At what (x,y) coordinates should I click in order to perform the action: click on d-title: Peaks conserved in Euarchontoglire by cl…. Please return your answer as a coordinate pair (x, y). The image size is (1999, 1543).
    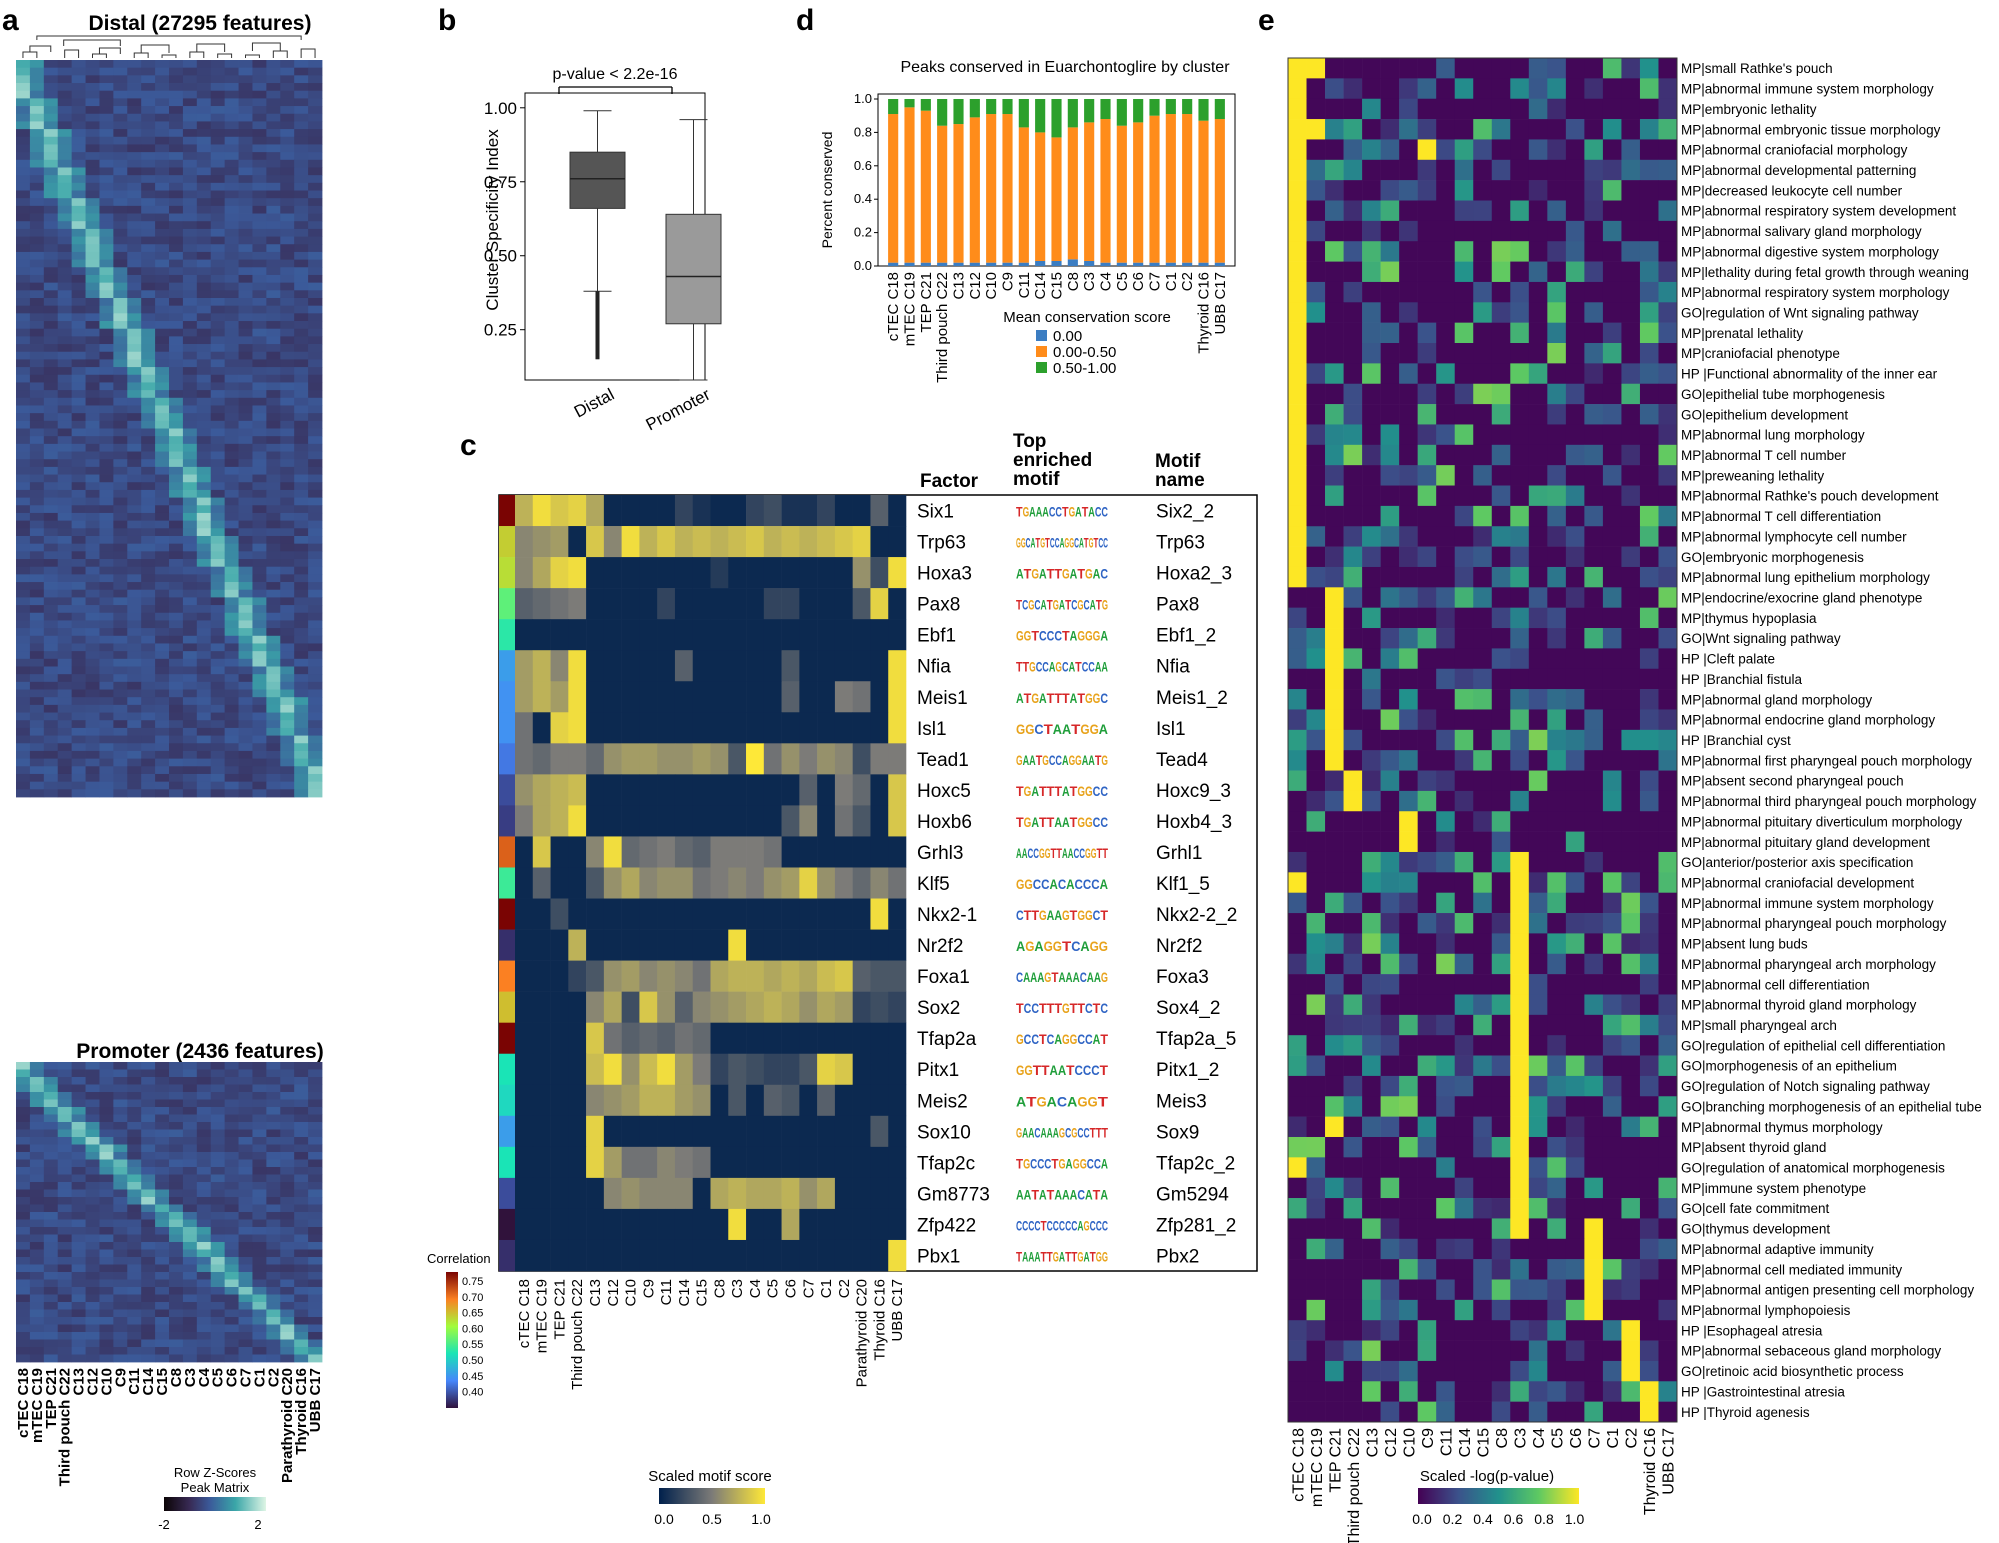
    Looking at the image, I should click on (1065, 67).